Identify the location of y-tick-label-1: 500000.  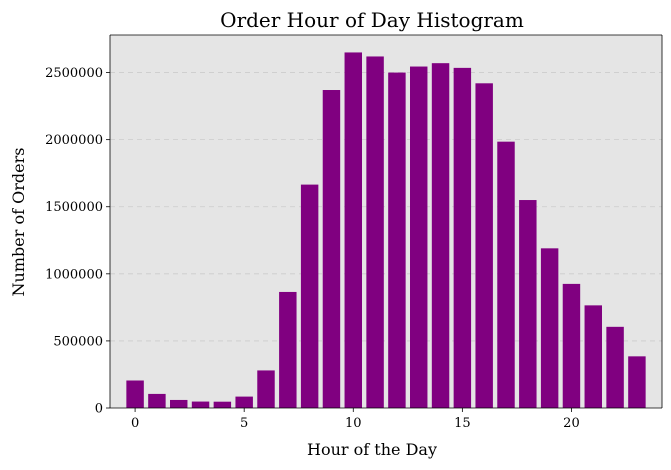
(78, 341).